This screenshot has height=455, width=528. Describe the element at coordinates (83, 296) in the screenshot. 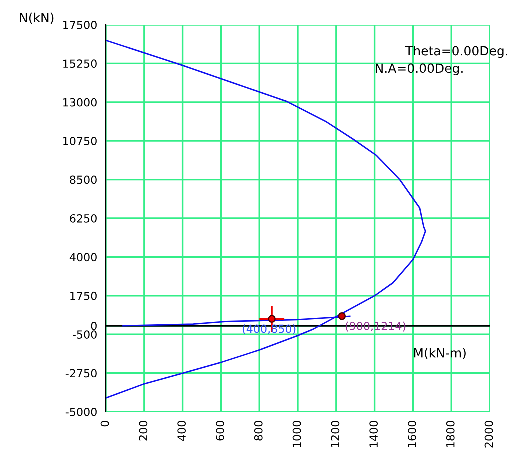

I see `y-tick-label: 1750` at that location.